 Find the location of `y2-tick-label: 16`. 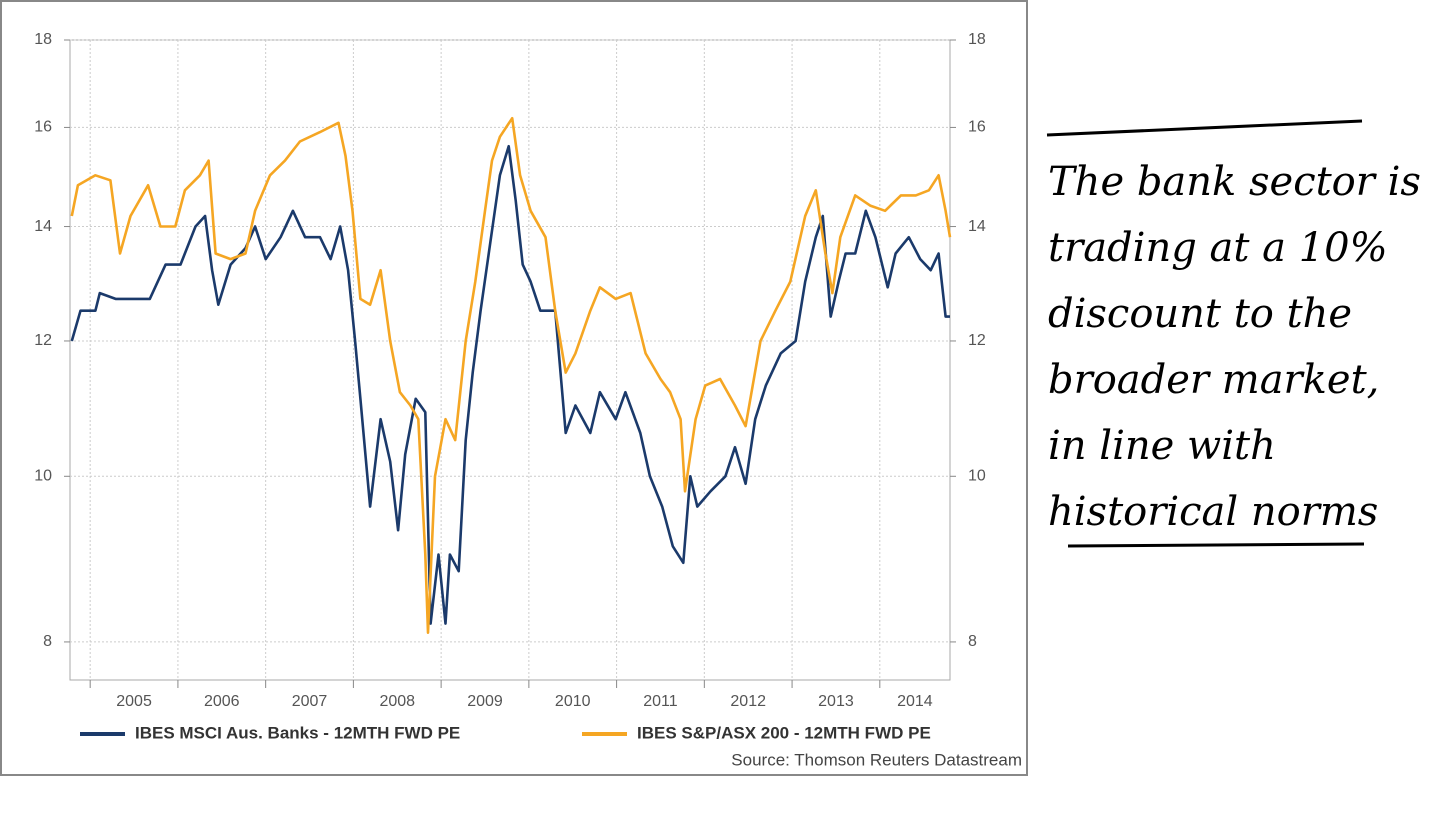

y2-tick-label: 16 is located at coordinates (977, 127).